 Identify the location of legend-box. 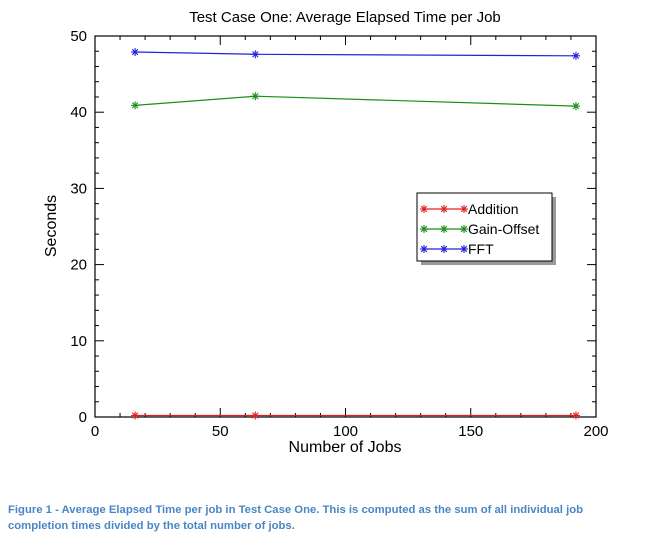
(484, 227).